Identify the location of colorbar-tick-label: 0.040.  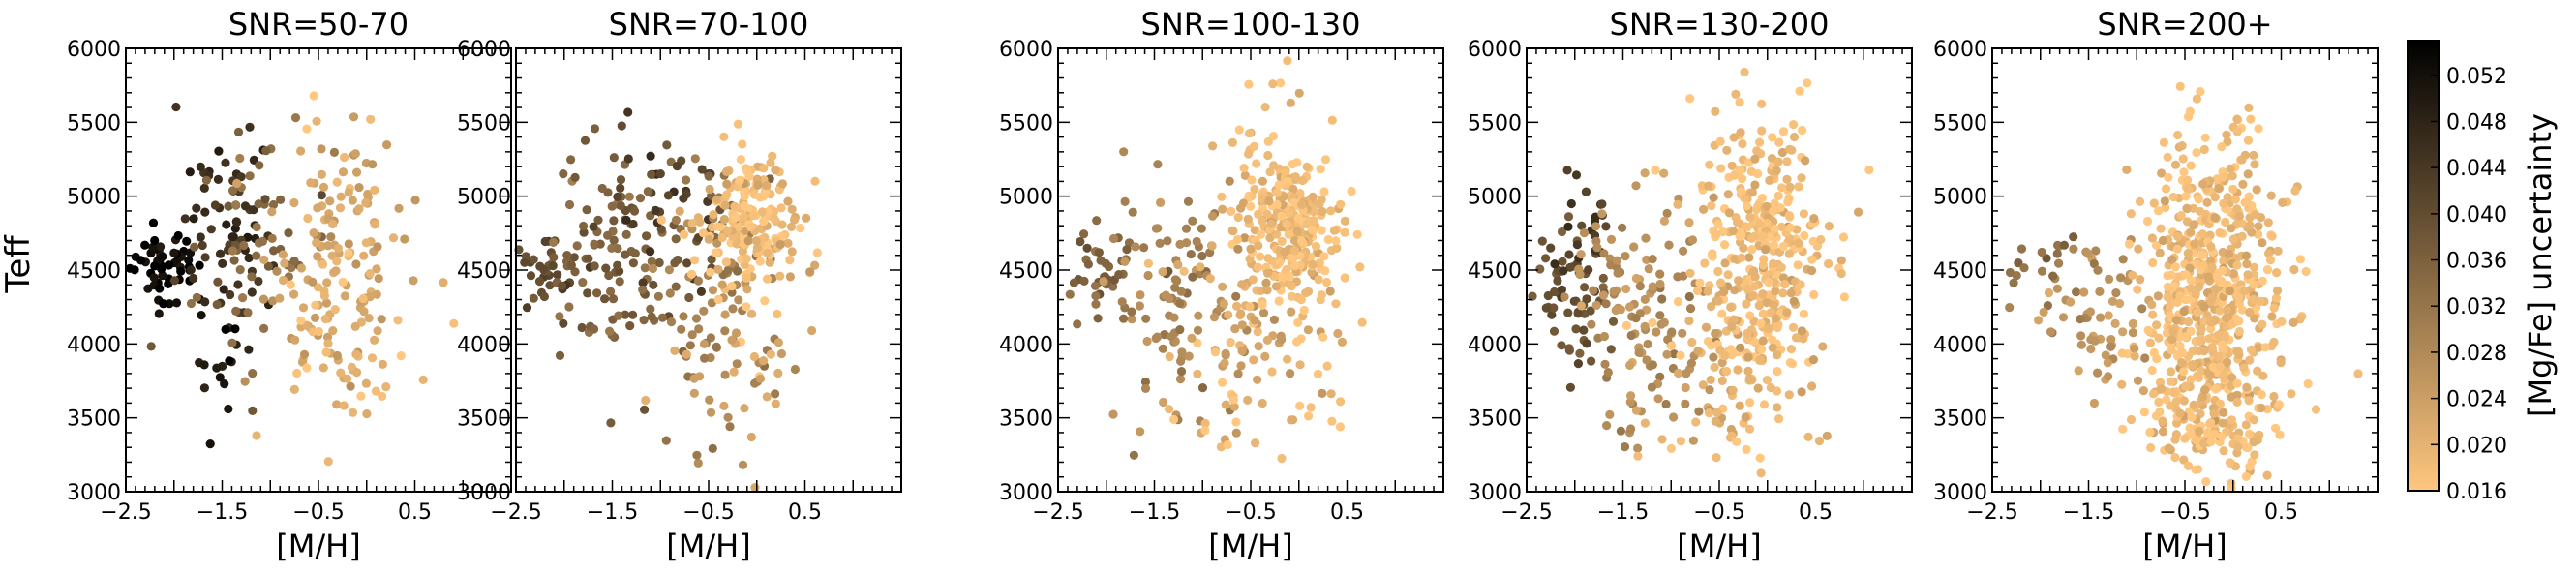
(2477, 215).